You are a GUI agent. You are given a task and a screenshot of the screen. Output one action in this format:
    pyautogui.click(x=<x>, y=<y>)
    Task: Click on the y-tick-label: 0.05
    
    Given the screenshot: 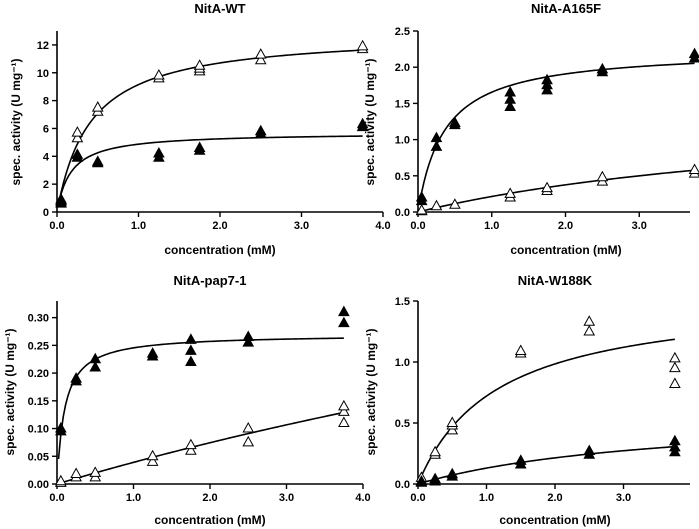 What is the action you would take?
    pyautogui.click(x=38, y=457)
    